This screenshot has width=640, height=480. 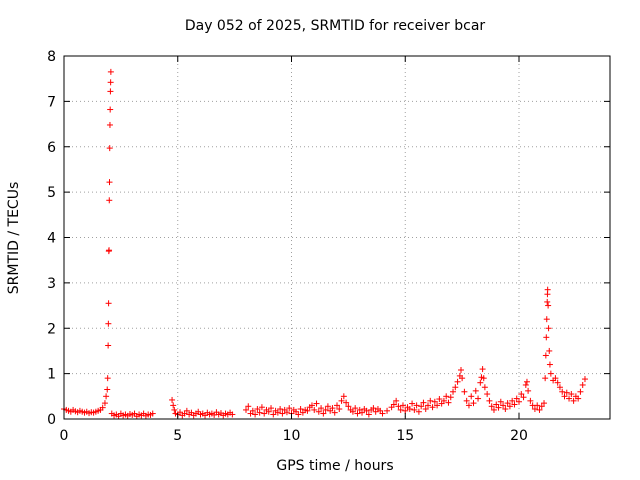 I want to click on y-tick-labels: 0 1 2 3 4 5 6 7 8, so click(x=51, y=238).